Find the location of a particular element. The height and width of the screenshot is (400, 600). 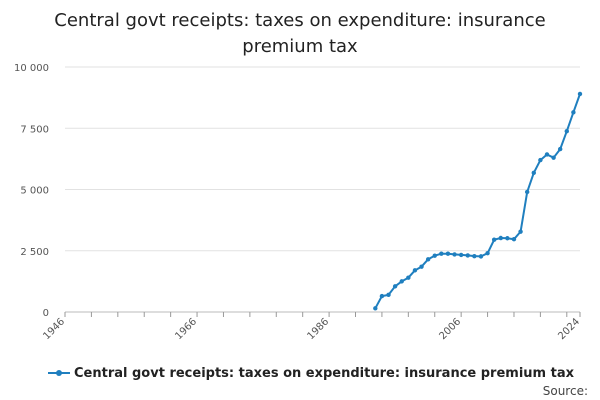

y-axis-ticks: 0 2 500 5 000 7 500 10 000 is located at coordinates (31, 191).